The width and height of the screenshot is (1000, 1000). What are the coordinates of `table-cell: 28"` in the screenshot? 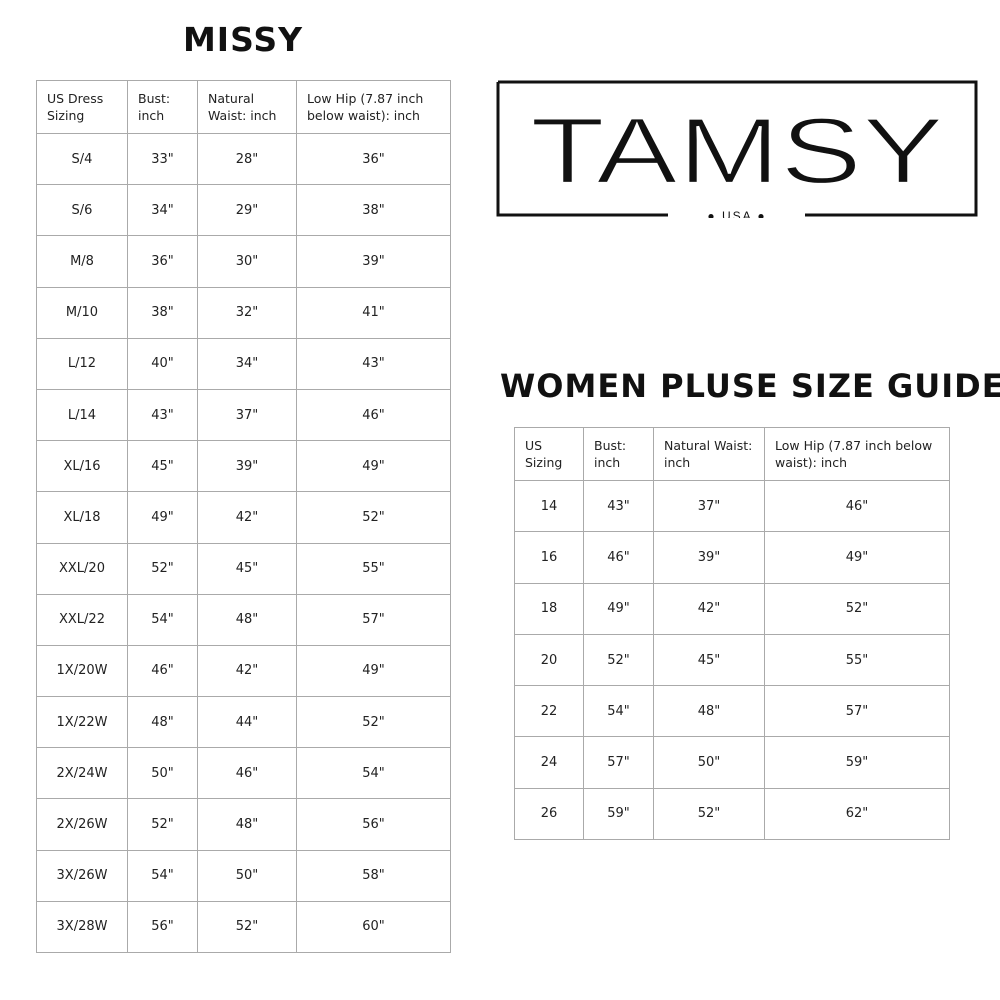 It's located at (247, 159).